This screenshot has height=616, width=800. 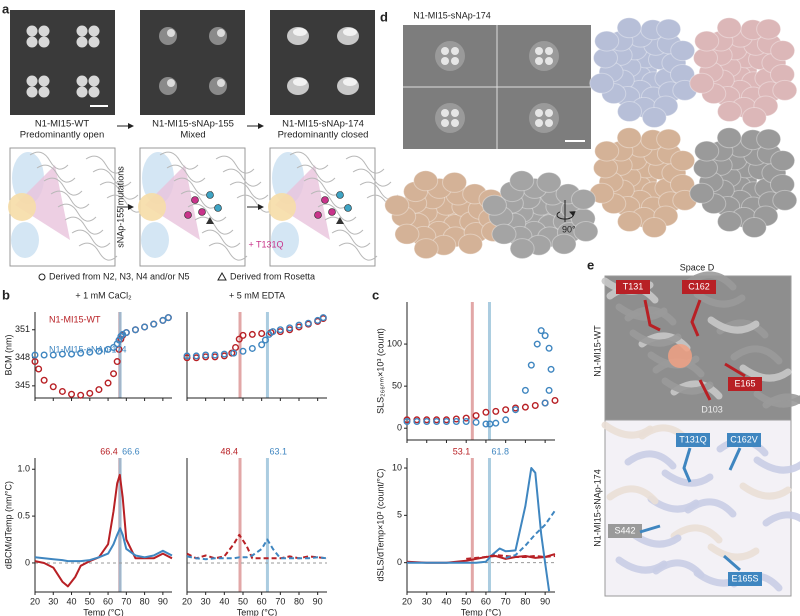 I want to click on threshold-label: 63.1, so click(x=278, y=451).